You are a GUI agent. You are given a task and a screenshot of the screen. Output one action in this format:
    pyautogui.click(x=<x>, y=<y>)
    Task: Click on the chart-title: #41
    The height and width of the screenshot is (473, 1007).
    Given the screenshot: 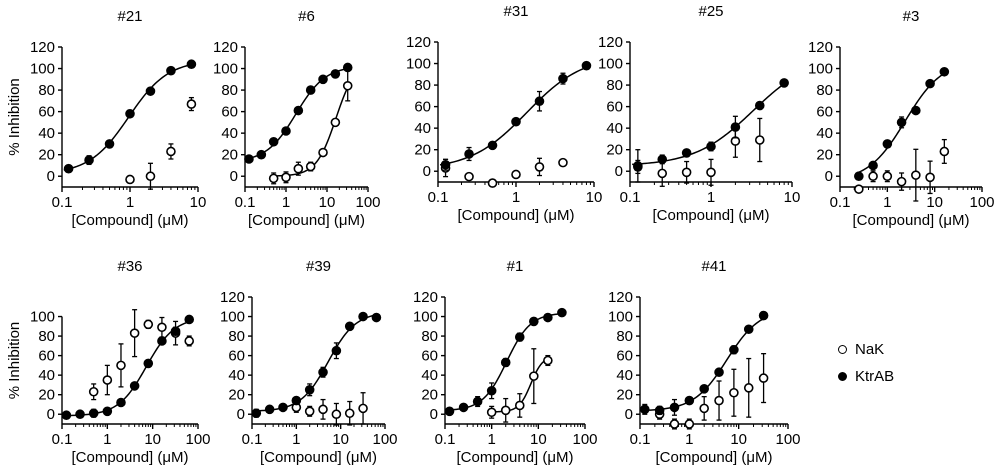 What is the action you would take?
    pyautogui.click(x=713, y=266)
    